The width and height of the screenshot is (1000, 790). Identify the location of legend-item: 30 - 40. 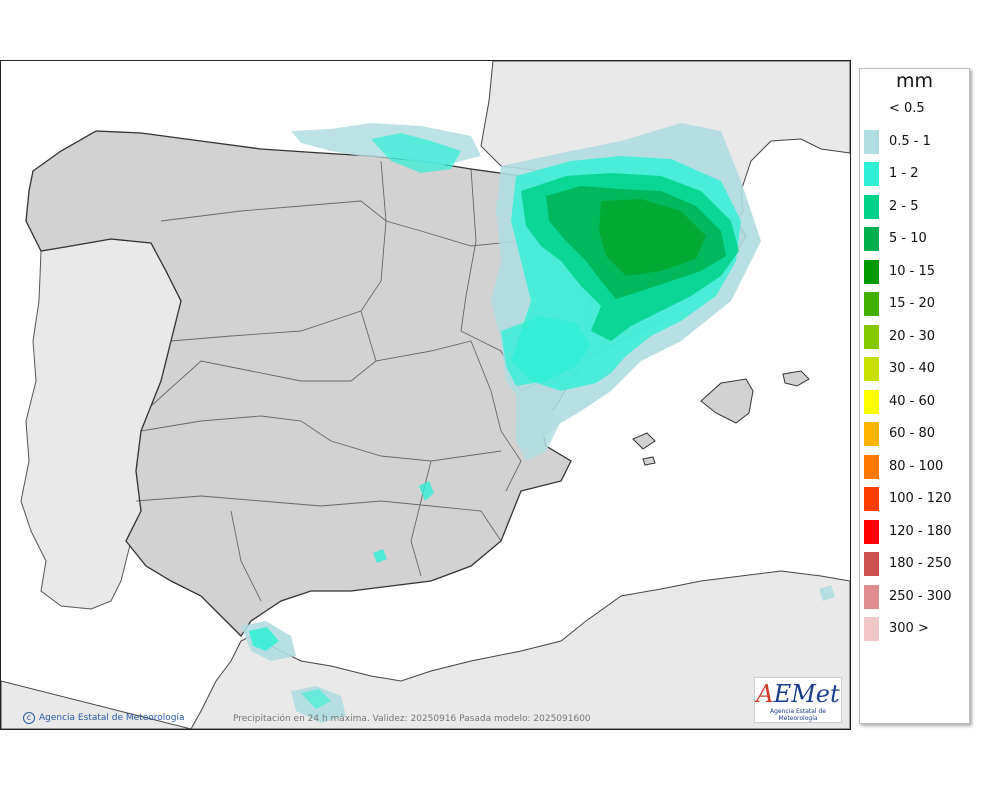
(914, 369).